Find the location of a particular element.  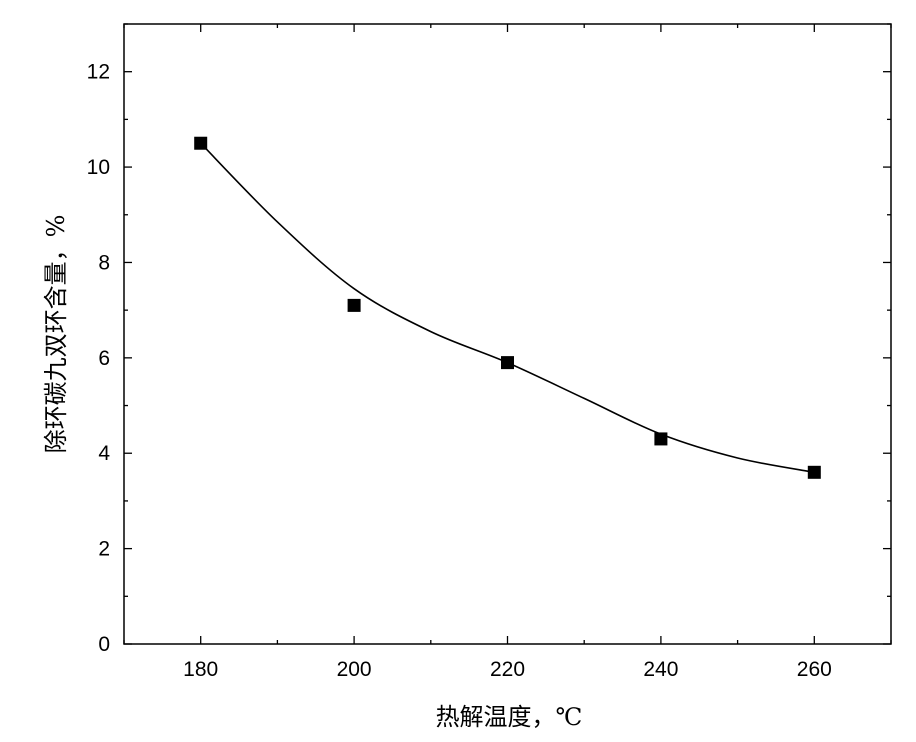

x-tick-label: 180 is located at coordinates (200, 669).